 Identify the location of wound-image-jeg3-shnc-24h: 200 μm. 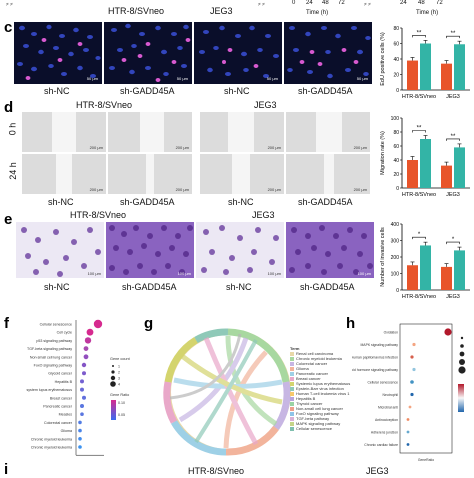
(242, 174).